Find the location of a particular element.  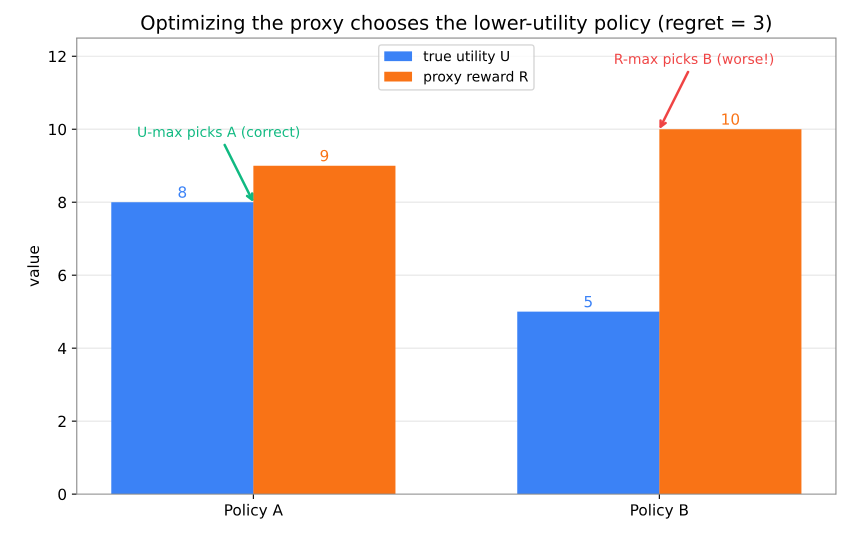

legend-label: proxy reward R is located at coordinates (476, 77).